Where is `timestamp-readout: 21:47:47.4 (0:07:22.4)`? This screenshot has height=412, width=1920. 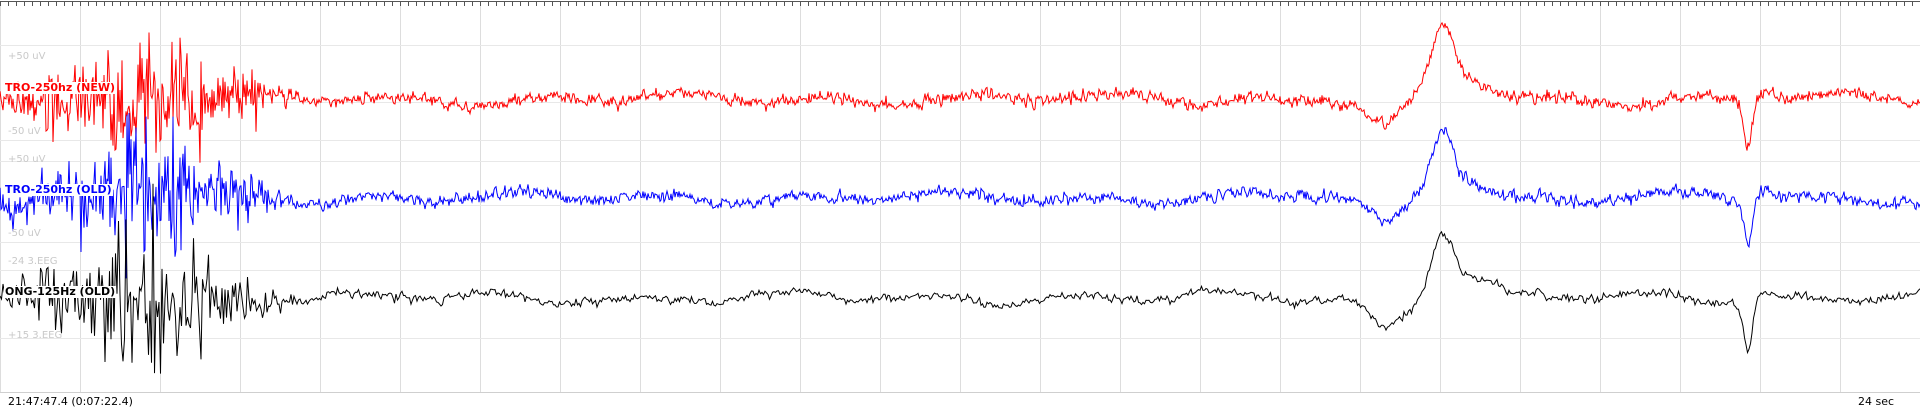 timestamp-readout: 21:47:47.4 (0:07:22.4) is located at coordinates (70, 401).